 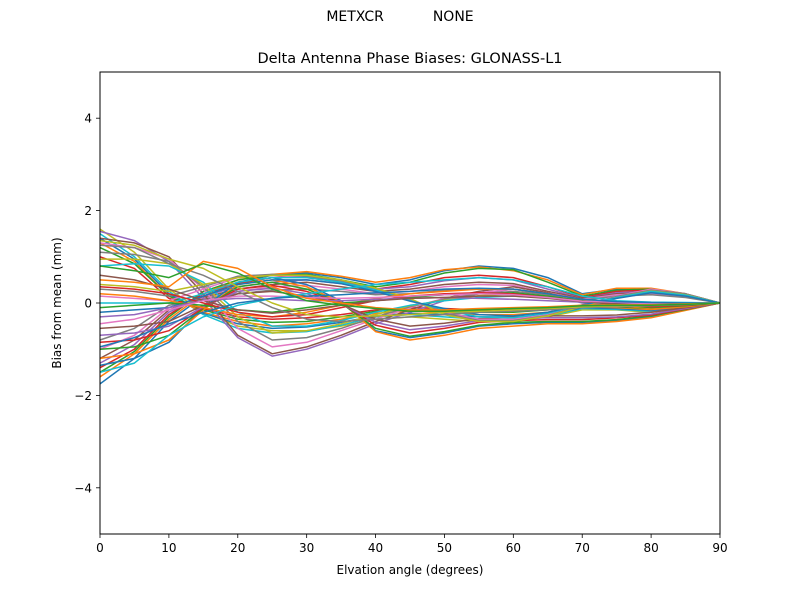 What do you see at coordinates (375, 548) in the screenshot?
I see `x-tick-label: 40` at bounding box center [375, 548].